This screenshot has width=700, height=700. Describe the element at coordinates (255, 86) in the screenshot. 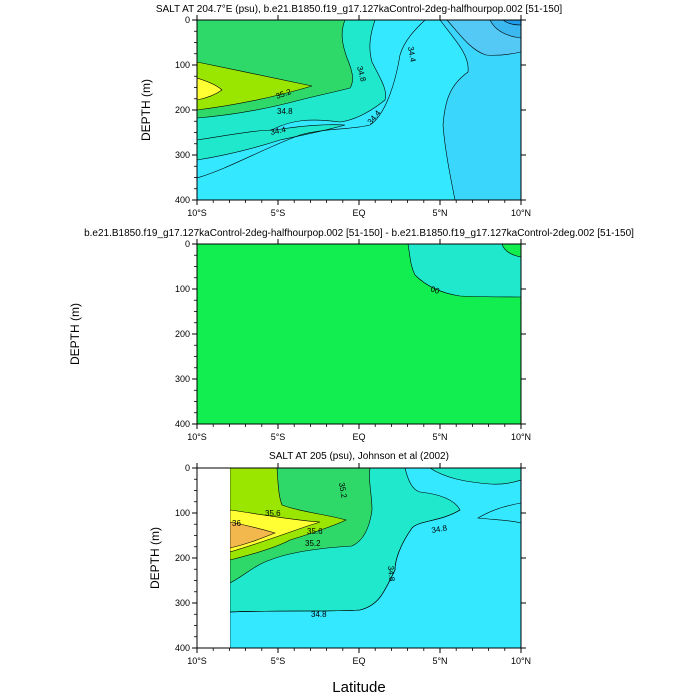

I see `p1-region-35.6` at that location.